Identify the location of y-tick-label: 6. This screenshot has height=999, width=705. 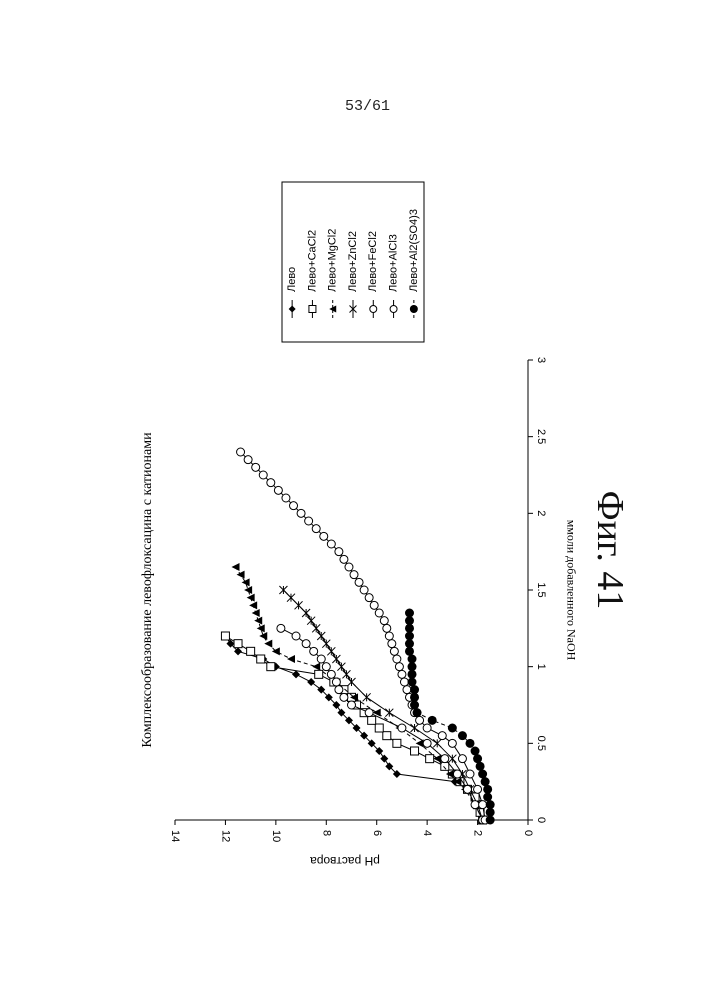
(377, 833).